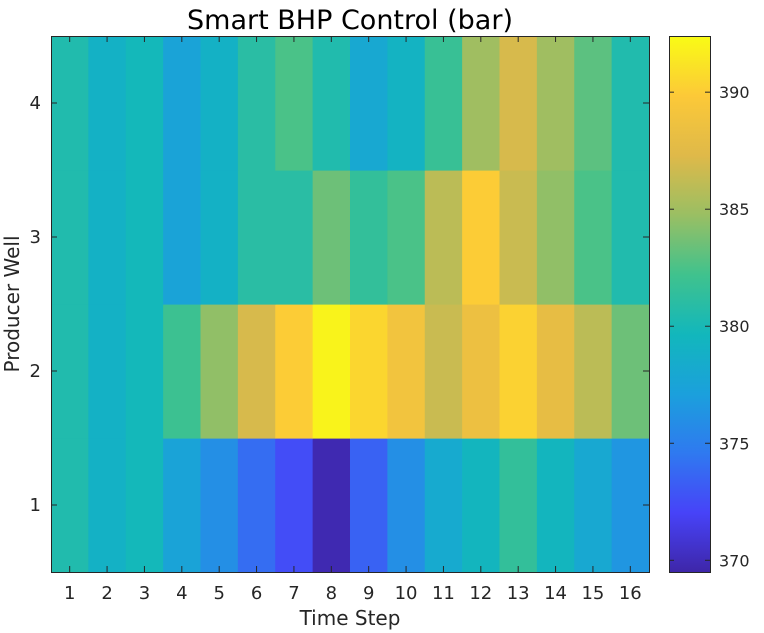  What do you see at coordinates (518, 593) in the screenshot?
I see `x-tick-label: 13` at bounding box center [518, 593].